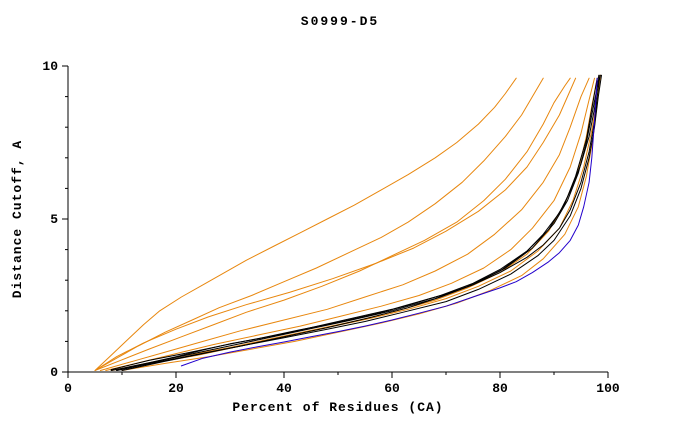 The height and width of the screenshot is (440, 680). Describe the element at coordinates (392, 388) in the screenshot. I see `x-tick-label: 60` at that location.